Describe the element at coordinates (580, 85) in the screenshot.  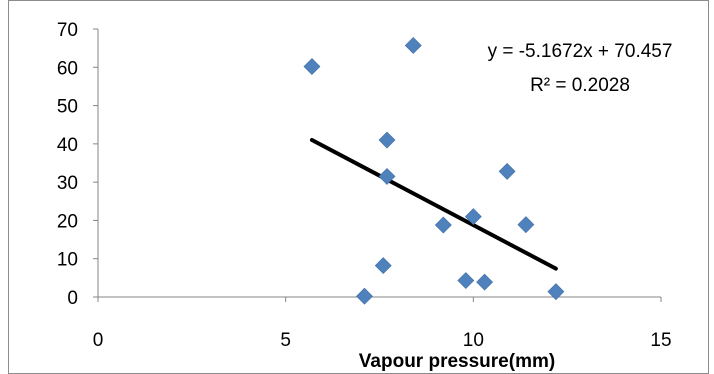
I see `trendline-r-squared: R² = 0.2028` at that location.